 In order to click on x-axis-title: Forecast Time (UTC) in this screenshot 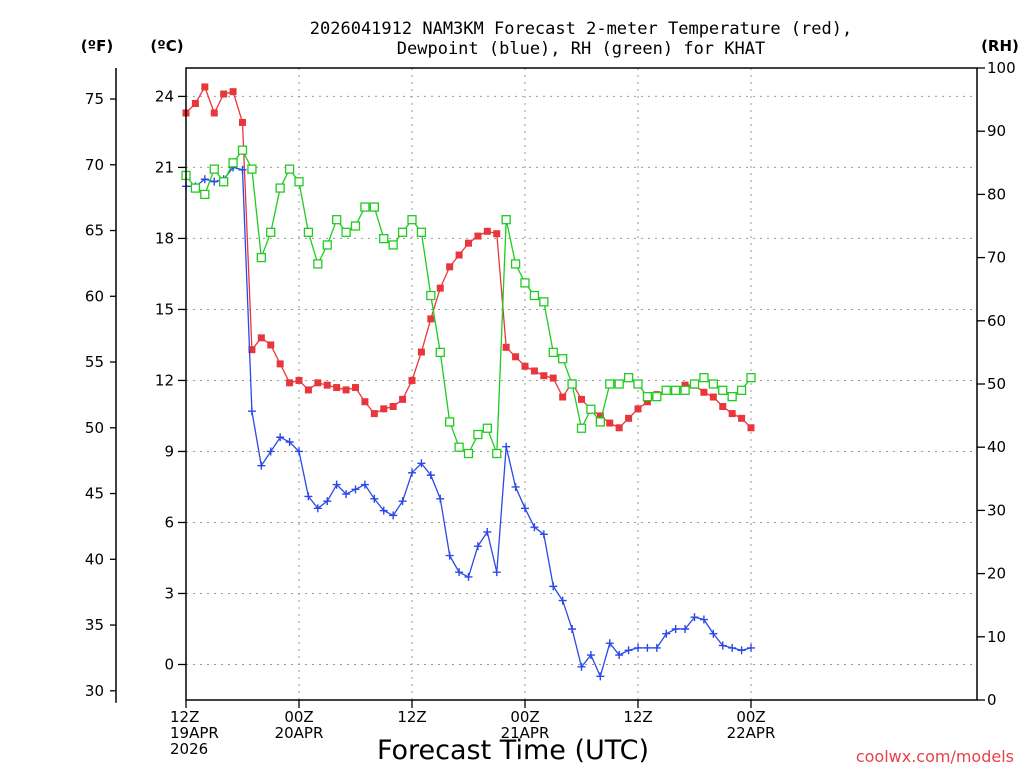, I will do `click(513, 750)`.